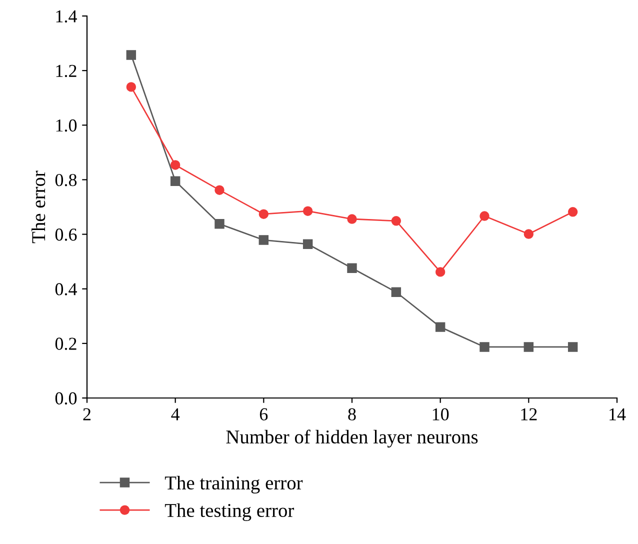 The height and width of the screenshot is (544, 638). What do you see at coordinates (66, 125) in the screenshot?
I see `y-tick-label: 1.0` at bounding box center [66, 125].